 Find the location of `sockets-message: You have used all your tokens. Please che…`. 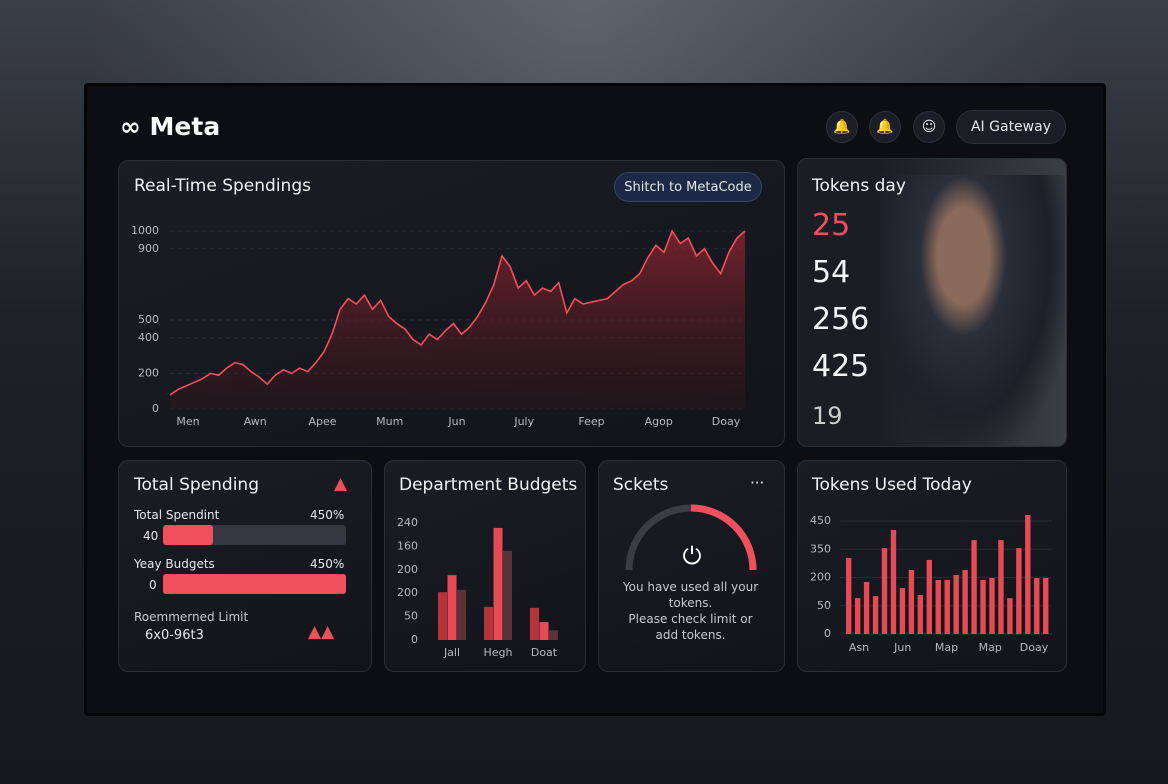

sockets-message: You have used all your tokens. Please che… is located at coordinates (690, 611).